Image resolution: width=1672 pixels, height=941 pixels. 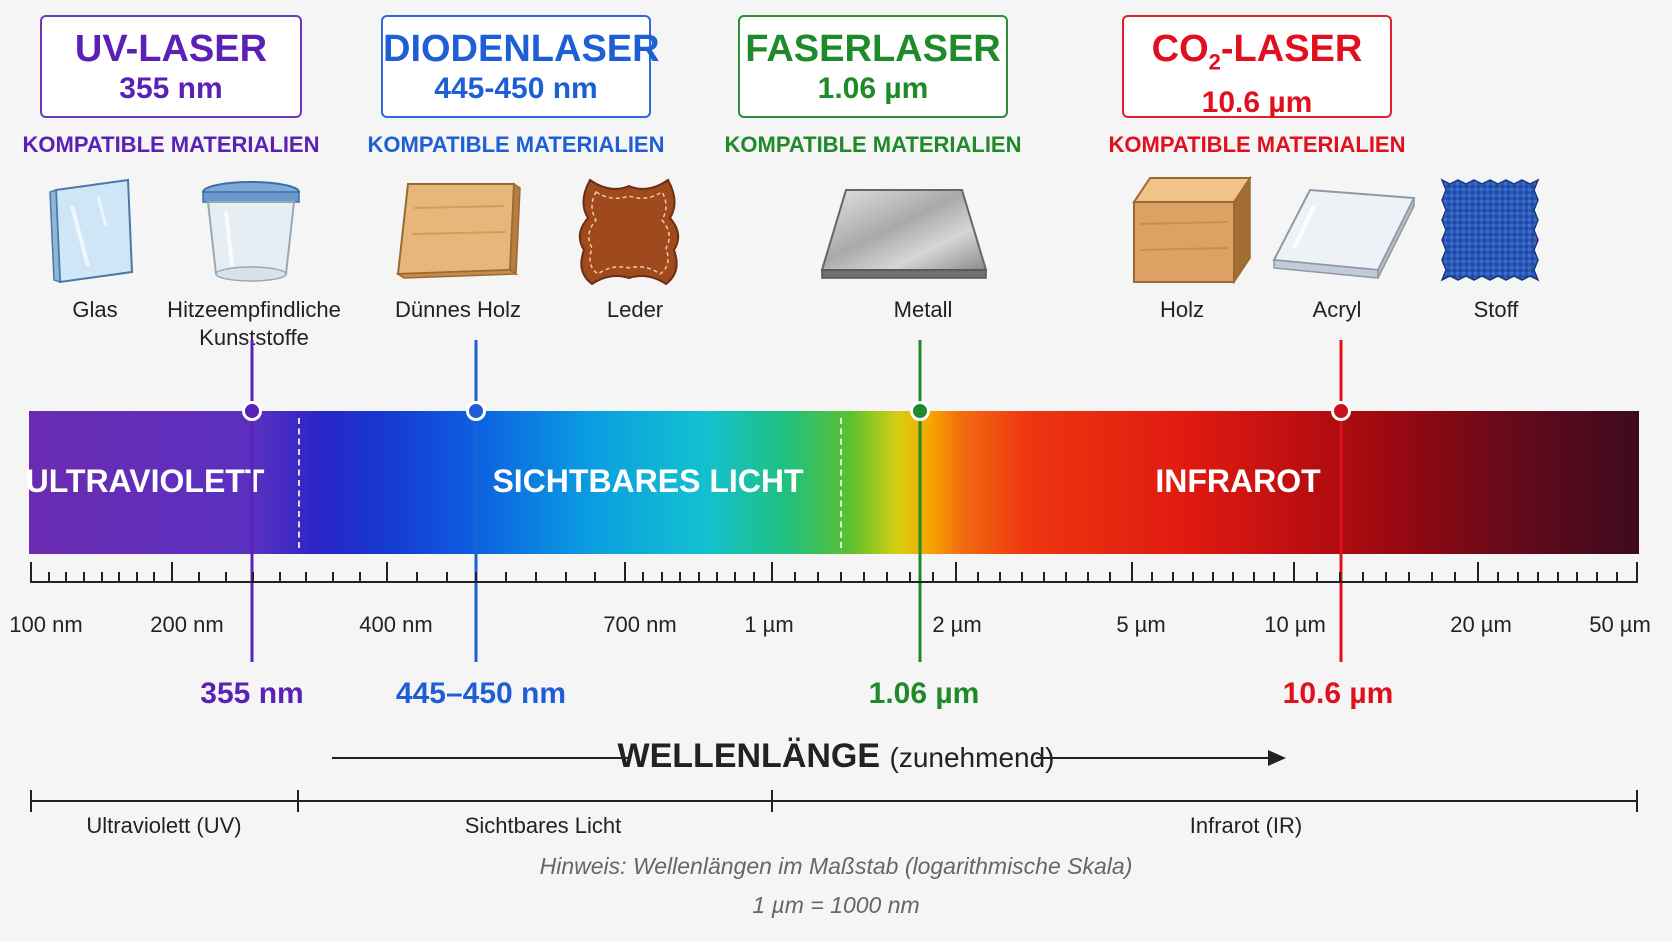 I want to click on diode-laser-wavelength: 445-450 nm, so click(x=516, y=88).